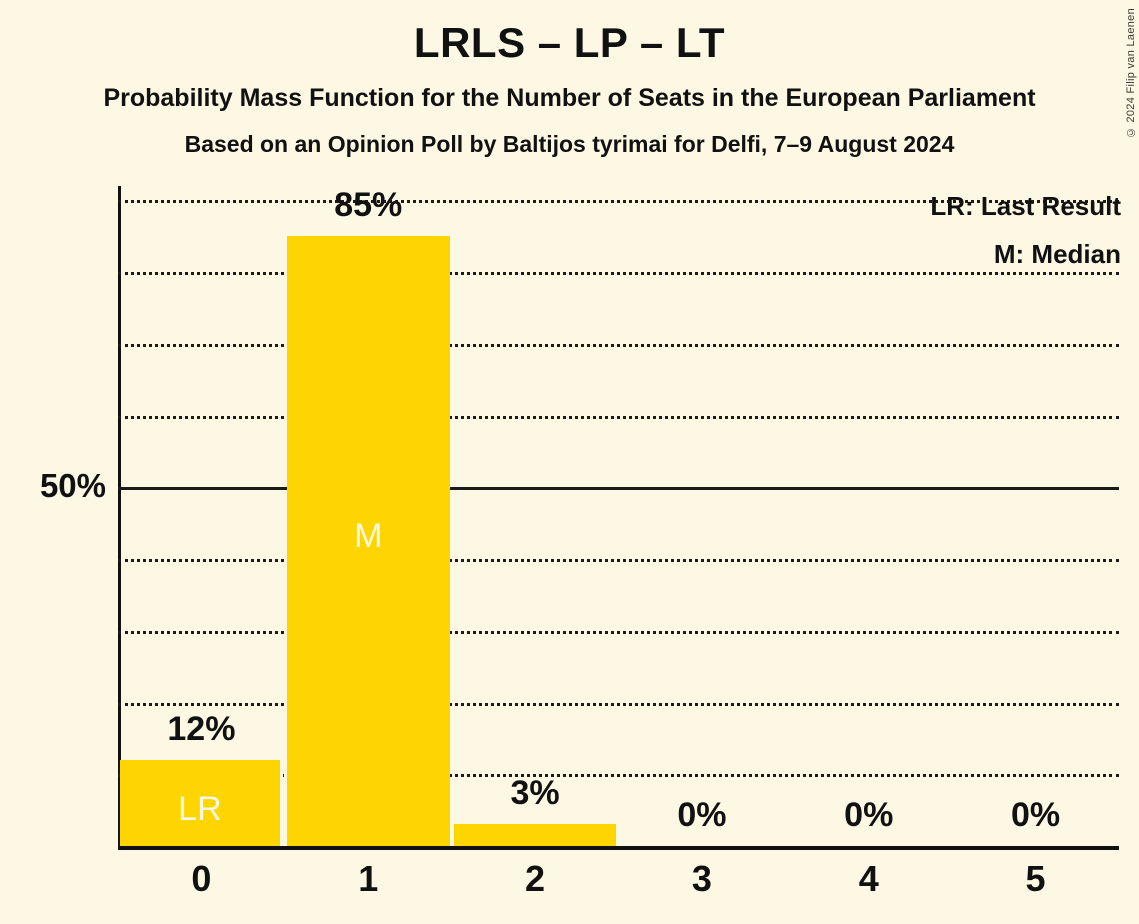 The image size is (1139, 924). I want to click on x-tick-label-3: 3, so click(701, 878).